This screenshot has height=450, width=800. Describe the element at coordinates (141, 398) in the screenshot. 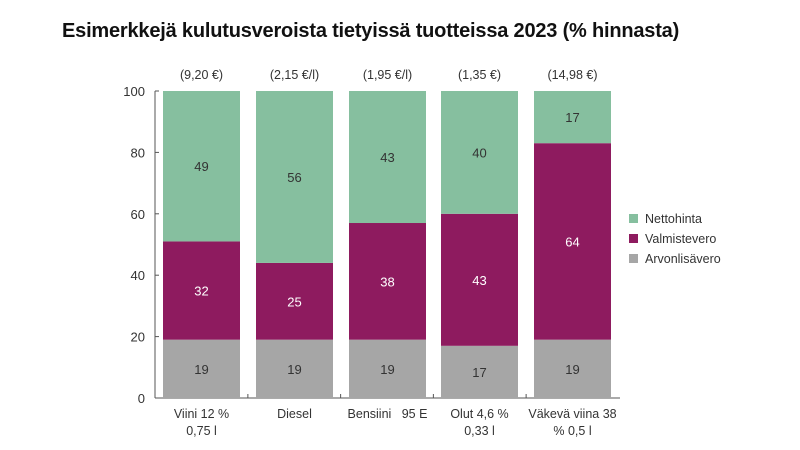

I see `y-tick-label: 0` at that location.